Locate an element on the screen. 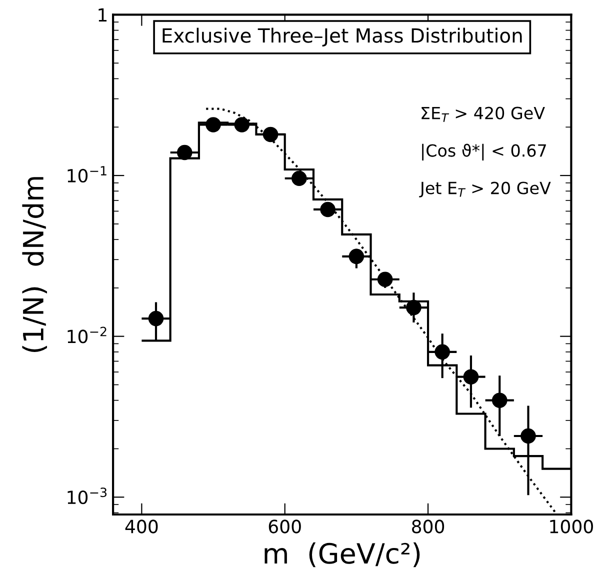 The image size is (595, 588). y-tick-label: 10$^{−2}$ is located at coordinates (87, 335).